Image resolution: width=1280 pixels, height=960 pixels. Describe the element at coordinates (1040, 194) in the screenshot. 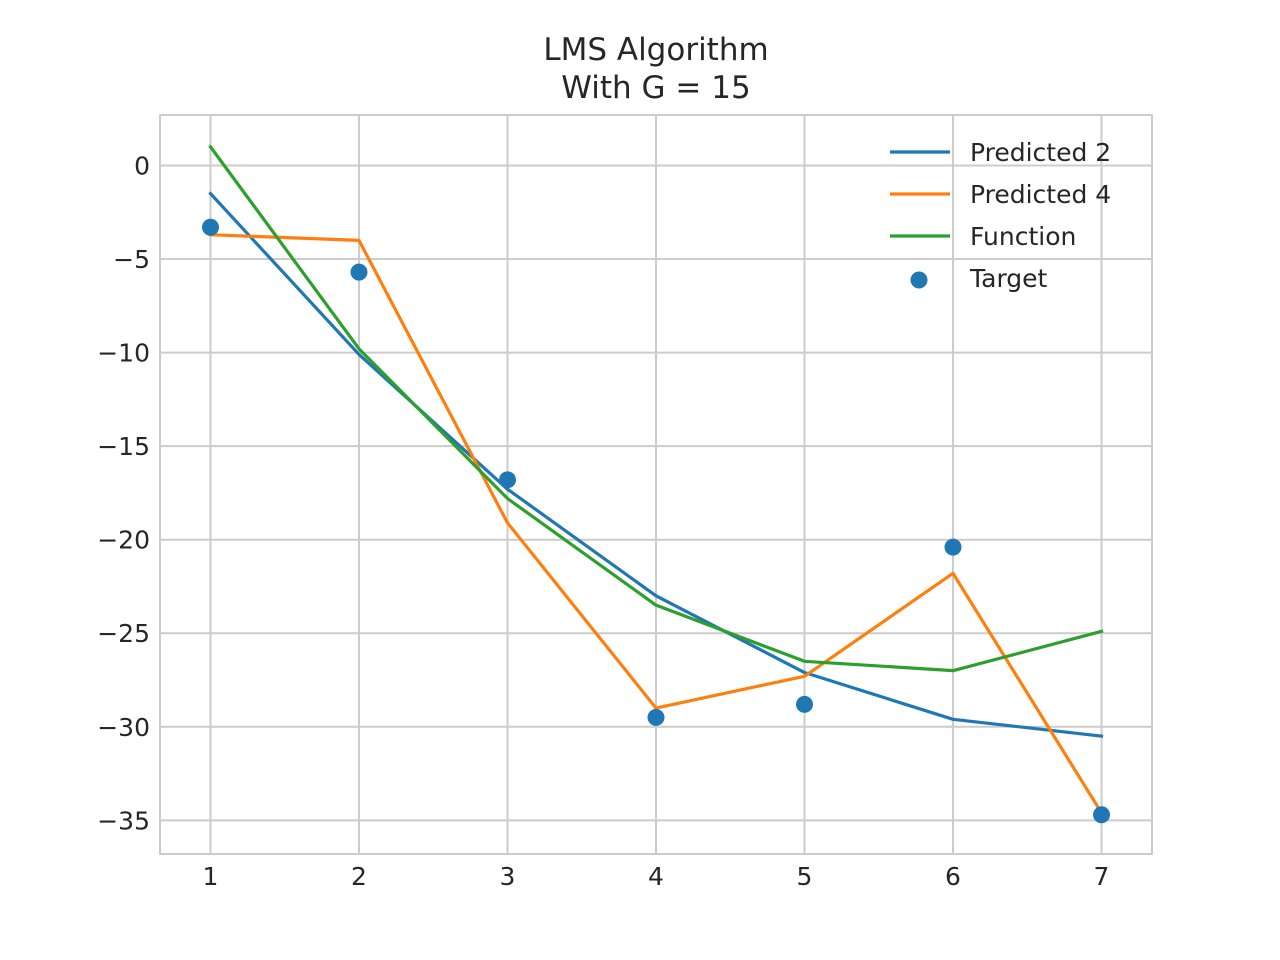

I see `legend-label-predicted-4: Predicted 4` at that location.